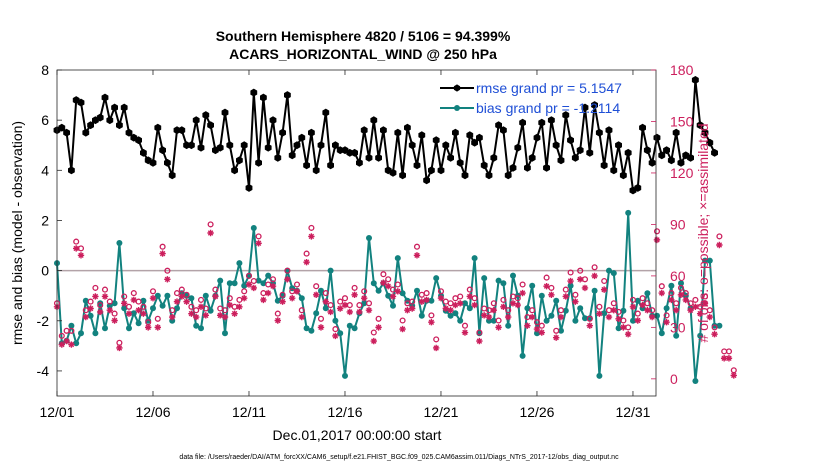  I want to click on x-tick-label: 12/01, so click(56, 412).